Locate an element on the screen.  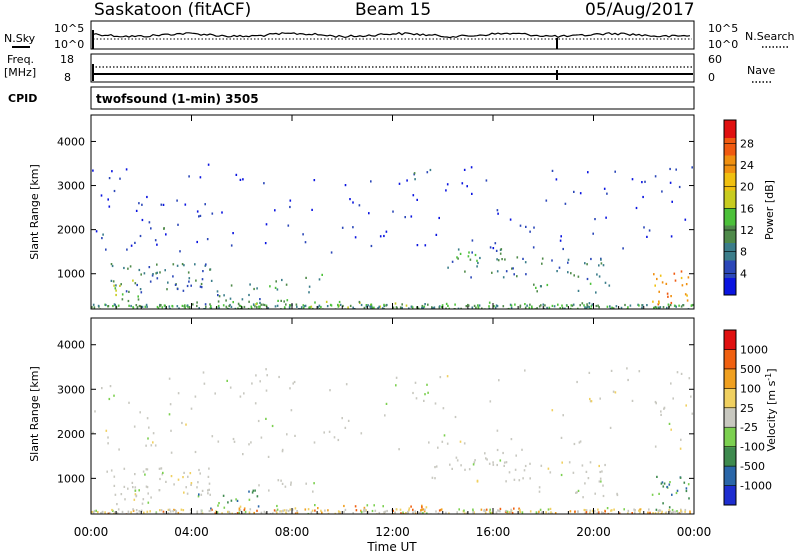
freq-unit: [MHz] is located at coordinates (20, 72).